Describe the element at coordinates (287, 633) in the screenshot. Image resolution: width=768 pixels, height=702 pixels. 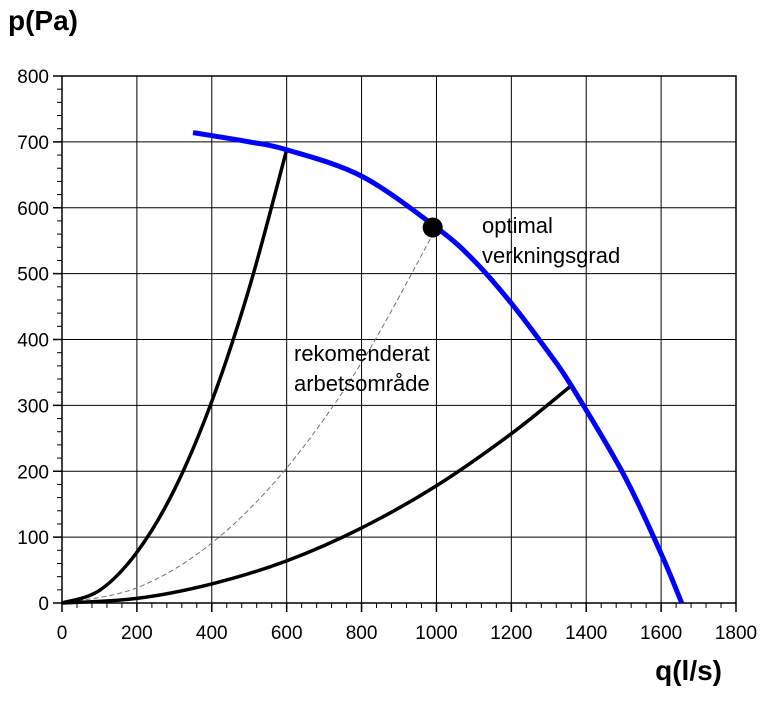
I see `x-tick-label: 600` at that location.